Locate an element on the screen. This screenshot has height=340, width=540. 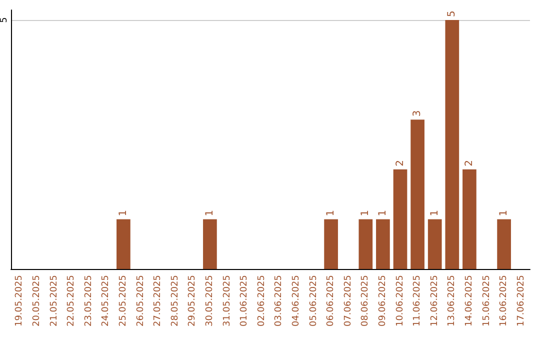
x-tick-label: 26.05.2025 is located at coordinates (141, 301).